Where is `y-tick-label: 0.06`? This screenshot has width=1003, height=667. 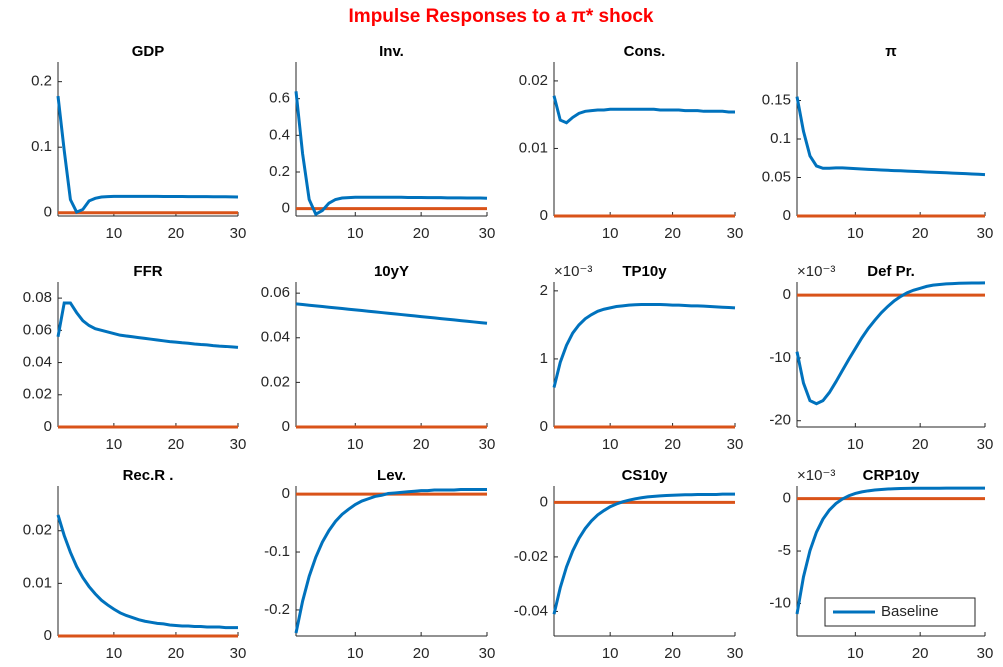 y-tick-label: 0.06 is located at coordinates (275, 292).